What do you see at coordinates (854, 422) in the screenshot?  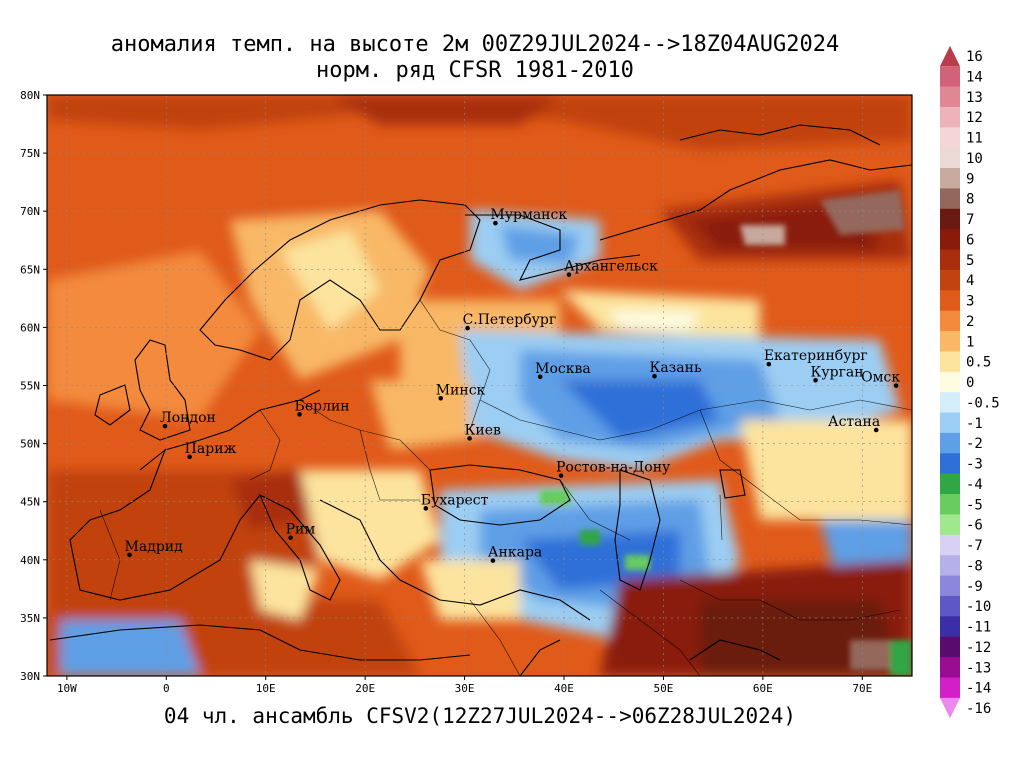 I see `city-label: Астана` at bounding box center [854, 422].